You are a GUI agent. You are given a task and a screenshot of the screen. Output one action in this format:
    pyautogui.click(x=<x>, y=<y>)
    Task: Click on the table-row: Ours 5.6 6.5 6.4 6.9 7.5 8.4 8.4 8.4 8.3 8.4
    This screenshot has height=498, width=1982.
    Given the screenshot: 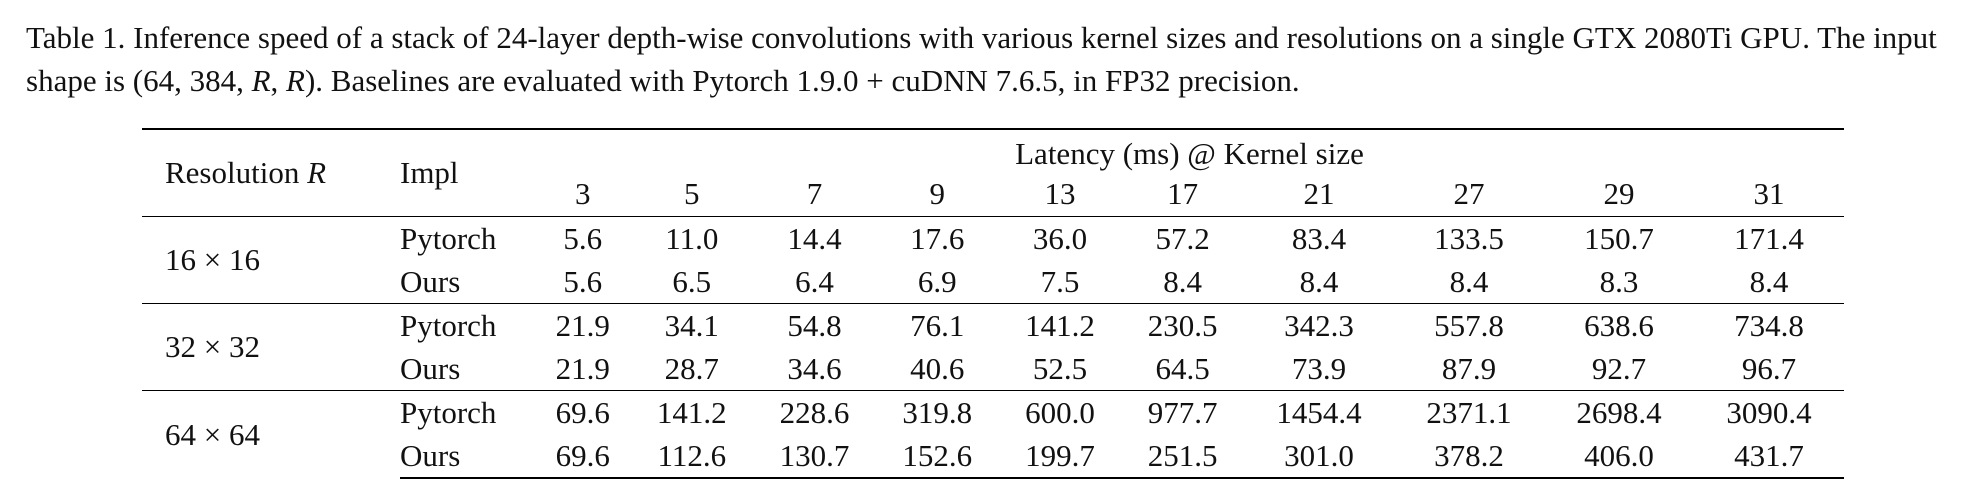 What is the action you would take?
    pyautogui.click(x=993, y=282)
    